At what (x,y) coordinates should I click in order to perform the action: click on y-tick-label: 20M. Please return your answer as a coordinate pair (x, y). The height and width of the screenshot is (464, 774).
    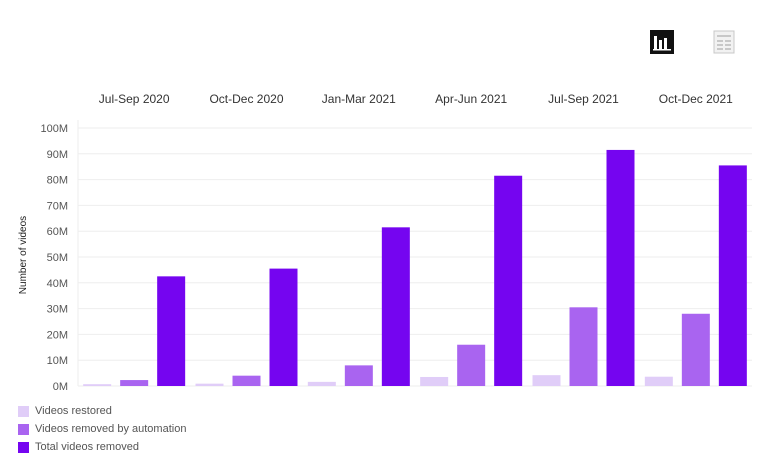
    Looking at the image, I should click on (57, 335).